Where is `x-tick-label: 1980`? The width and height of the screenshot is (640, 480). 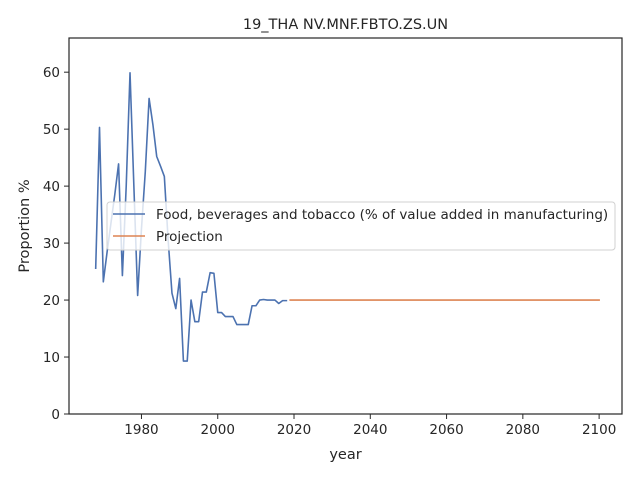
x-tick-label: 1980 is located at coordinates (141, 430).